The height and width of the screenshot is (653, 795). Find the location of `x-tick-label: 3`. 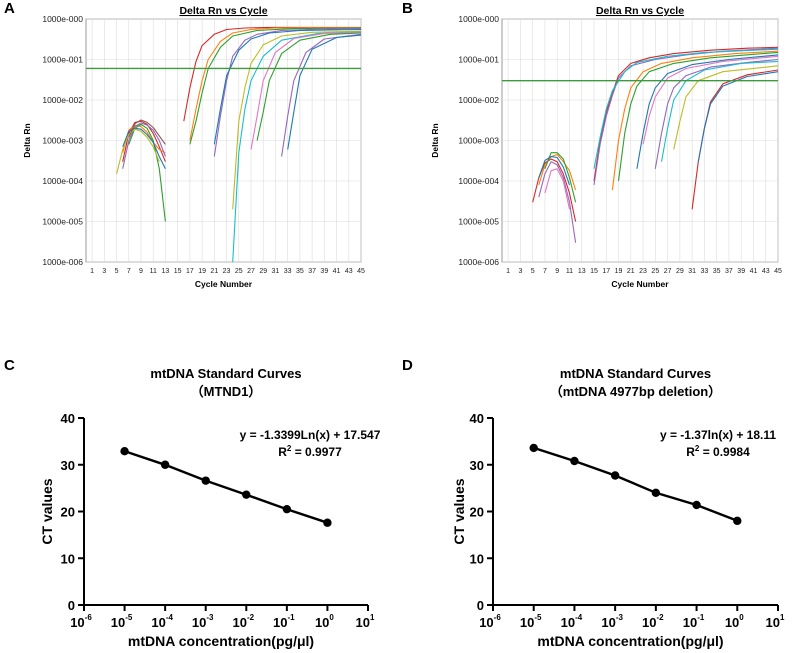

x-tick-label: 3 is located at coordinates (520, 271).